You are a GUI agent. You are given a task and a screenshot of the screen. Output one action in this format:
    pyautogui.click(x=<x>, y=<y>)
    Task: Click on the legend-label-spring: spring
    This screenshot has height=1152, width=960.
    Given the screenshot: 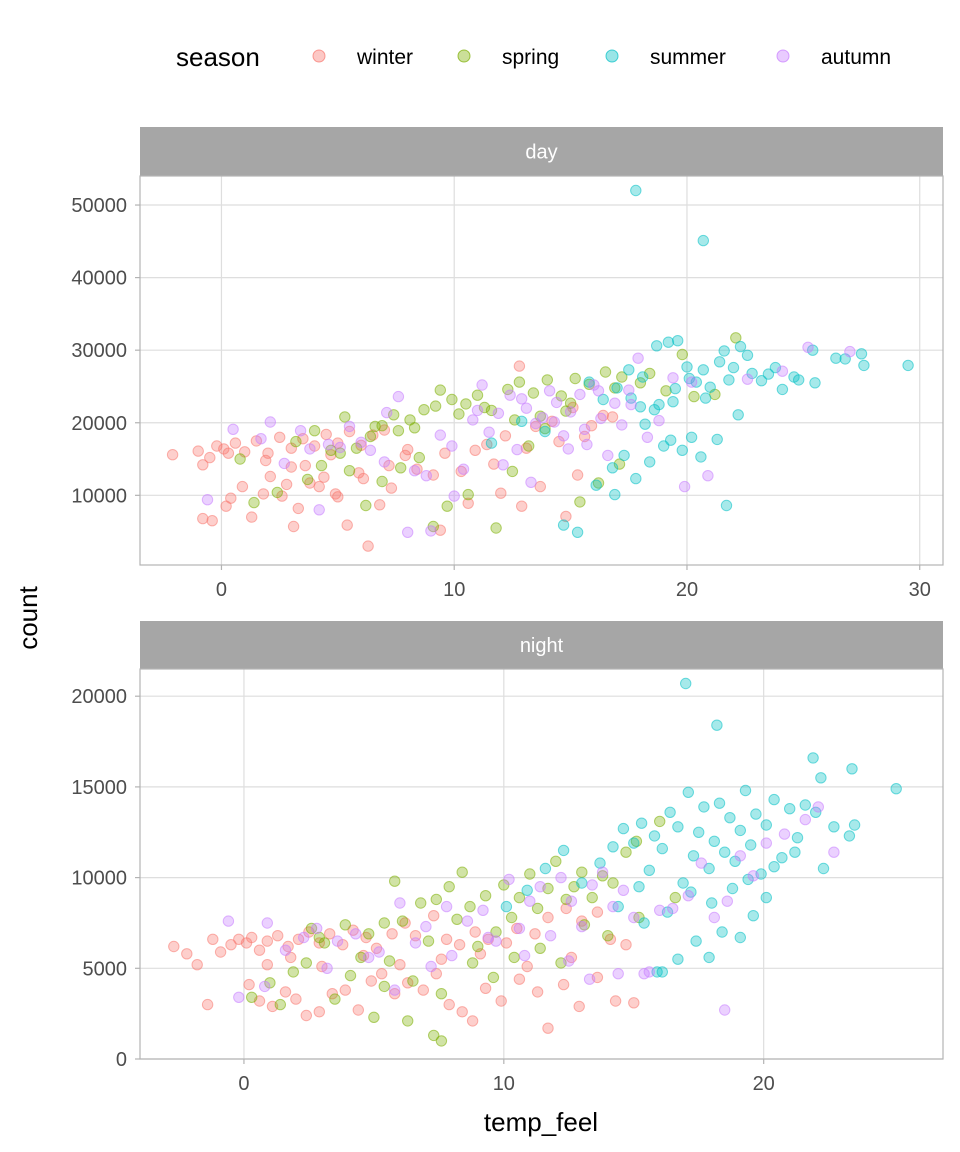 What is the action you would take?
    pyautogui.click(x=530, y=57)
    